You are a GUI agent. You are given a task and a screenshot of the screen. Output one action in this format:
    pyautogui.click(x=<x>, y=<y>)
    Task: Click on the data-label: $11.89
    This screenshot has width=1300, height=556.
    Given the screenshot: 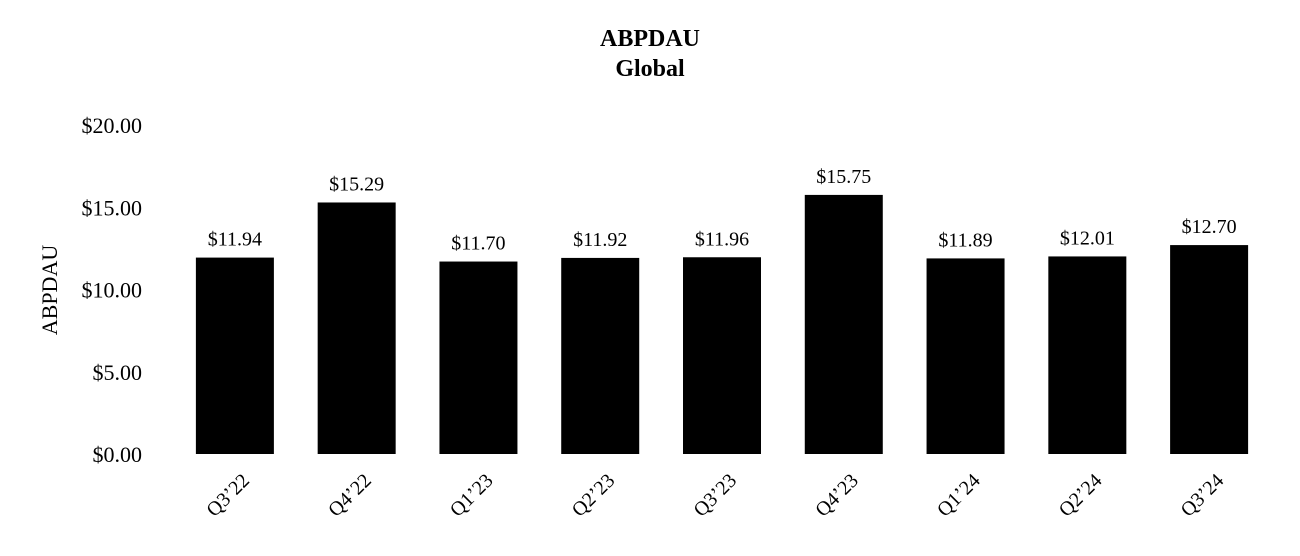 What is the action you would take?
    pyautogui.click(x=965, y=240)
    